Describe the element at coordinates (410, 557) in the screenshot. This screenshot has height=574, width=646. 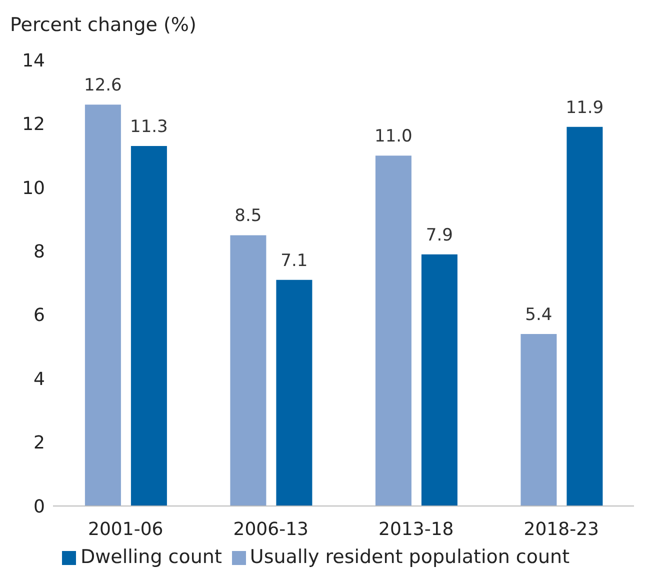
I see `legend-label: Usually resident population count` at that location.